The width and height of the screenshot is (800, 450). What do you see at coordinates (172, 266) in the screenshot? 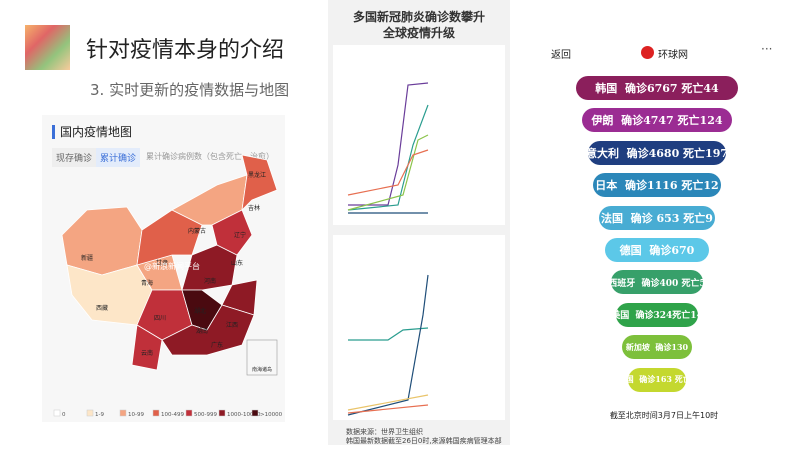
I see `watermark: @新浪新闻平台` at bounding box center [172, 266].